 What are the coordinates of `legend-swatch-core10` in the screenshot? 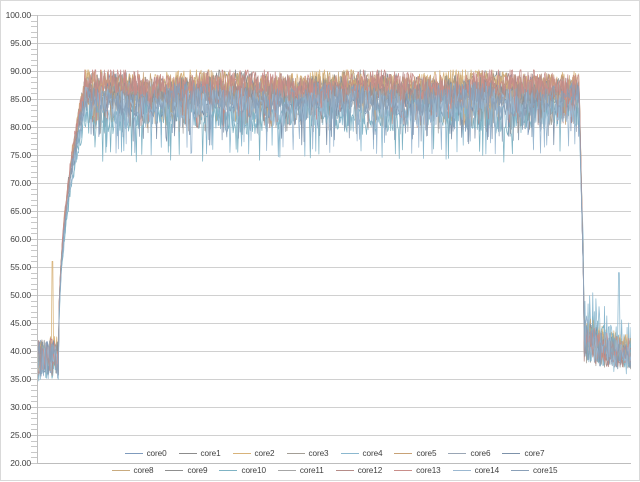 It's located at (228, 470).